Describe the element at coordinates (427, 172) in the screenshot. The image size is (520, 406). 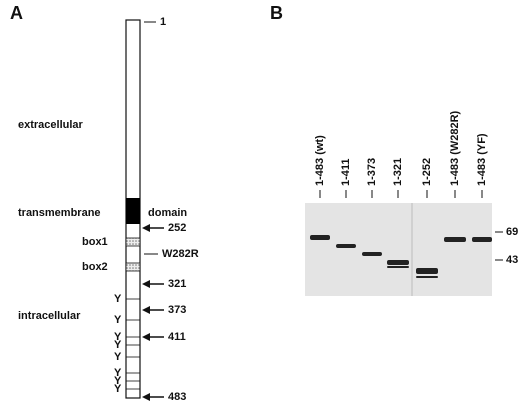
I see `lane-label: 1-252` at that location.